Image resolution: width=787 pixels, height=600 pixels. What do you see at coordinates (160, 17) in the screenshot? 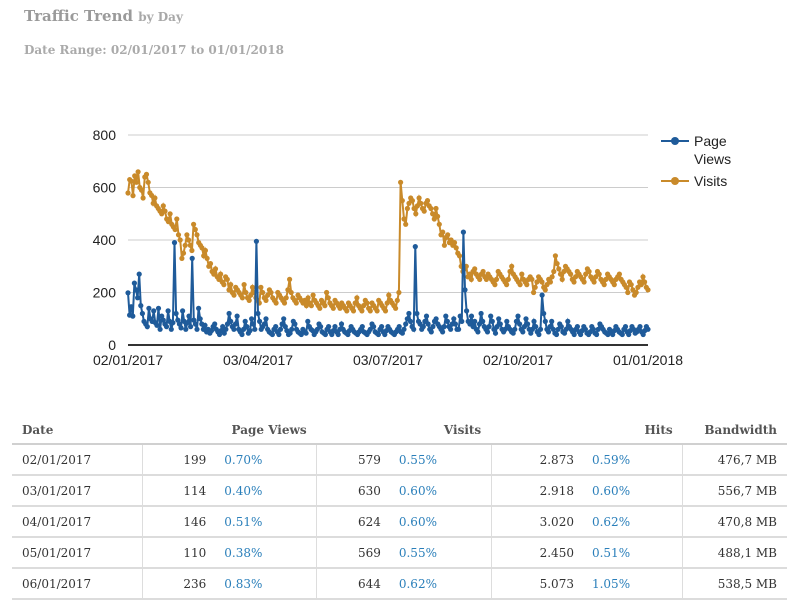
I see `title-suffix: by Day` at bounding box center [160, 17].